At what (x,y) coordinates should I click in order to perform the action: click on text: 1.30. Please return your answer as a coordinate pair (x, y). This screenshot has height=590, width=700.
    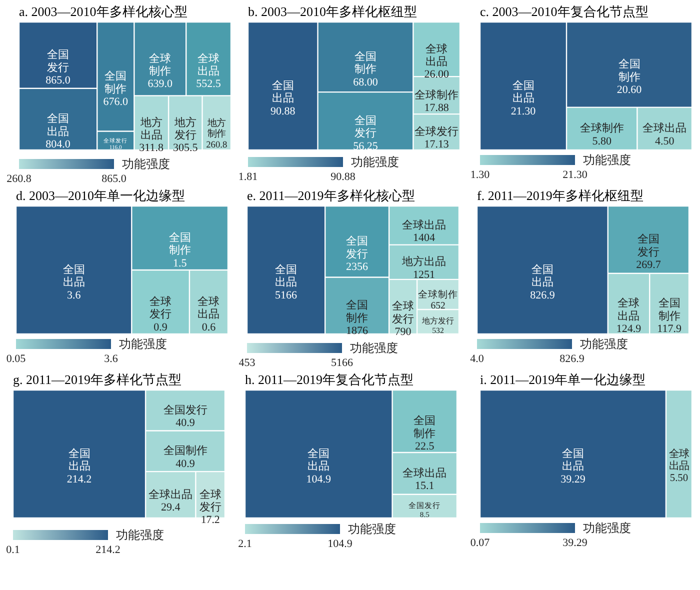
    Looking at the image, I should click on (480, 175).